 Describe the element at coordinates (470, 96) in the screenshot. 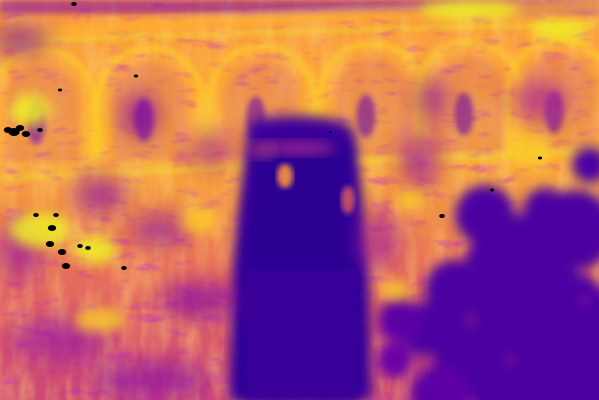

I see `arch` at that location.